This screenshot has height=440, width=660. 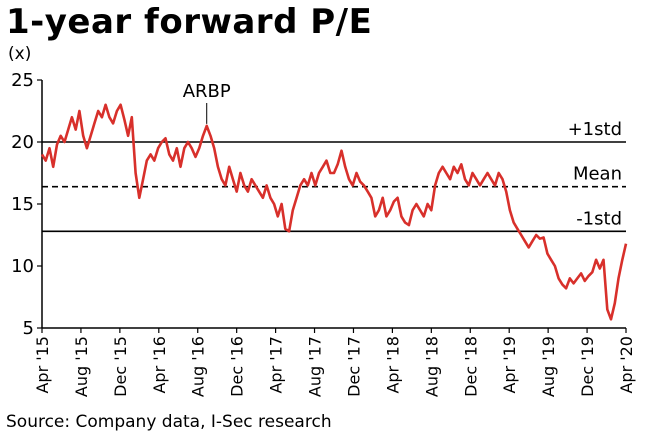 I want to click on y-tick-label: 10, so click(x=22, y=266).